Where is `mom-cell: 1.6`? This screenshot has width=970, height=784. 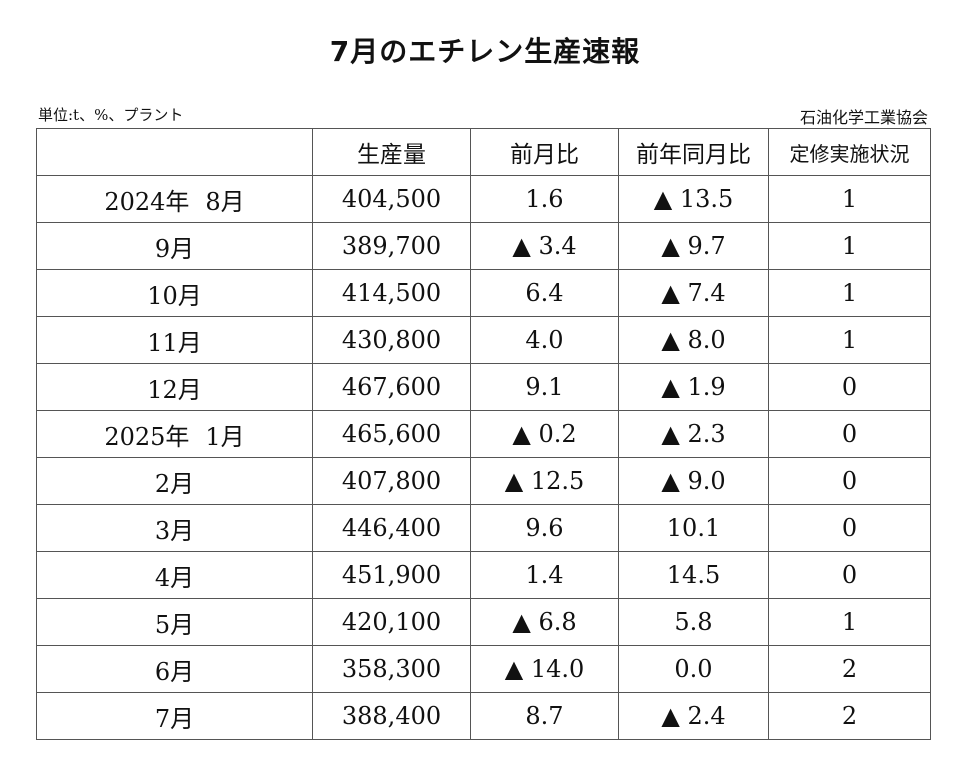
mom-cell: 1.6 is located at coordinates (544, 199).